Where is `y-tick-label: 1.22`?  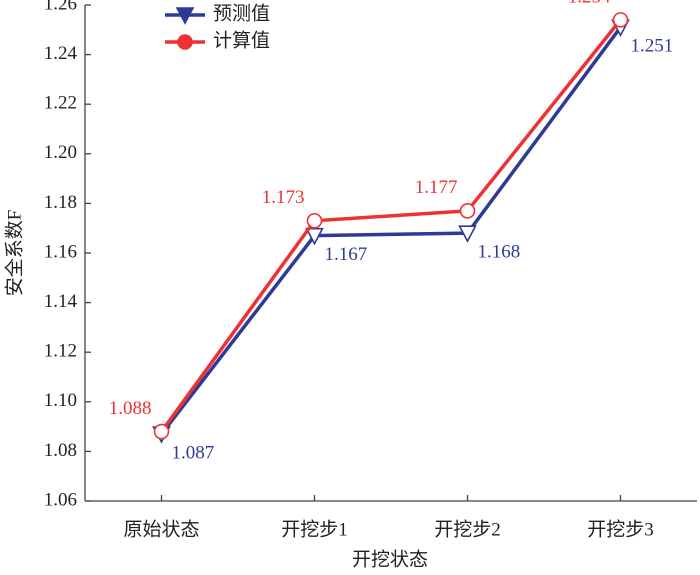
y-tick-label: 1.22 is located at coordinates (60, 103).